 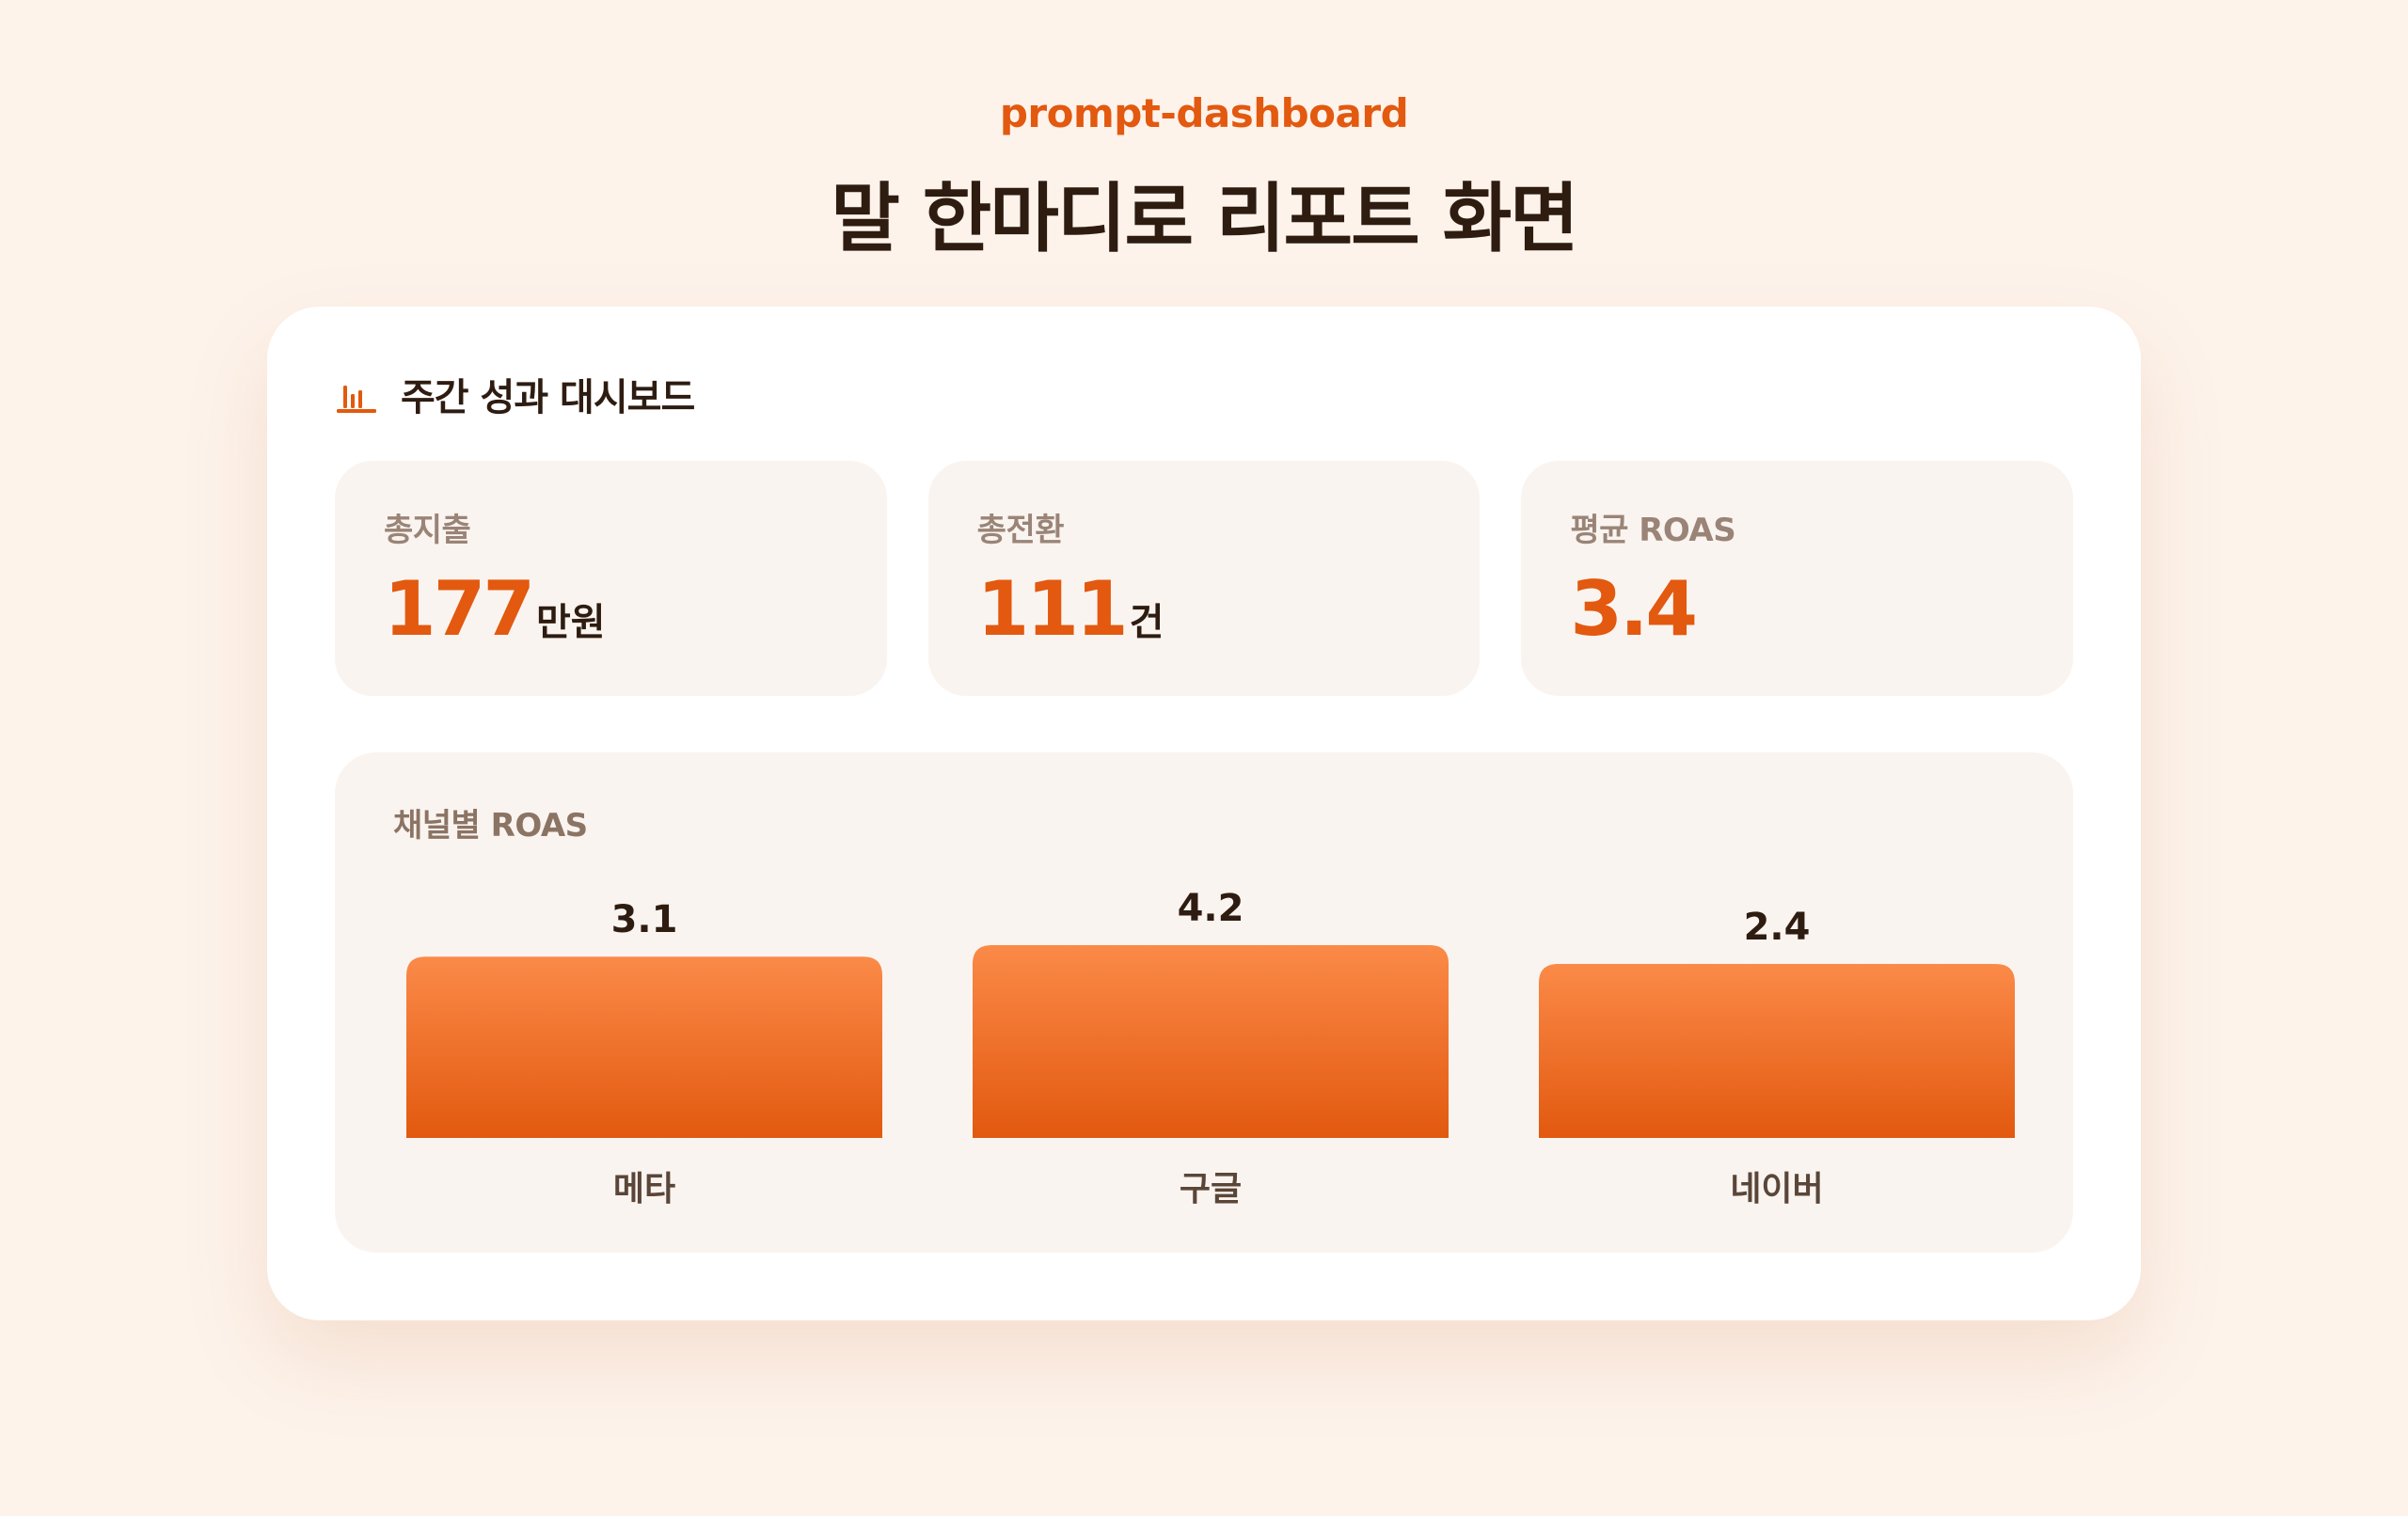 I want to click on card-title: 주간 성과 대시보드, so click(x=548, y=397).